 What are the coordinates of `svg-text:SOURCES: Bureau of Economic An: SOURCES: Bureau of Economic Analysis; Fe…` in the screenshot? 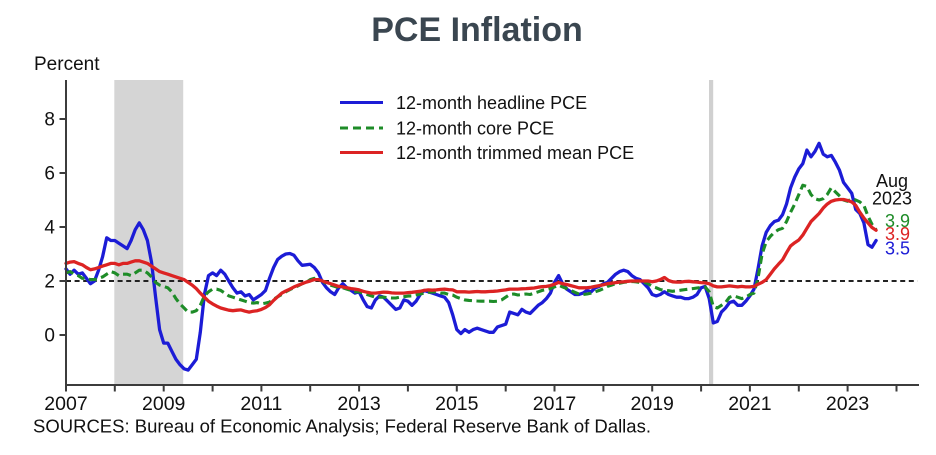 It's located at (342, 426).